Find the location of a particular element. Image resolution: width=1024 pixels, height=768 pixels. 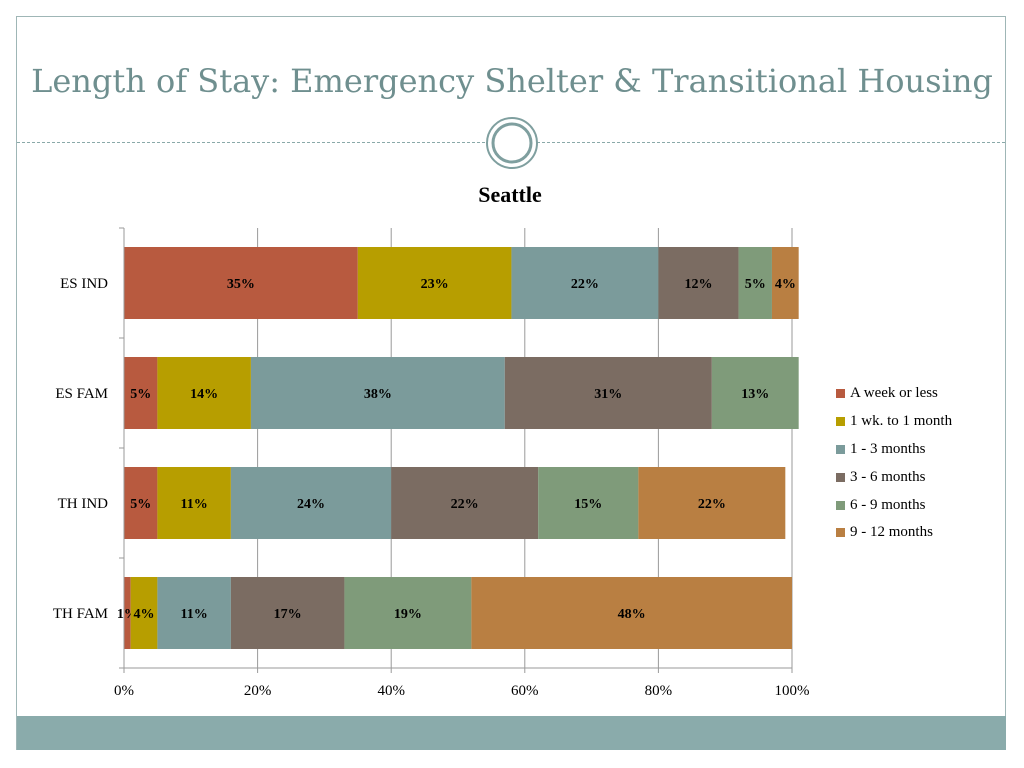

data-label: 17% is located at coordinates (288, 614).